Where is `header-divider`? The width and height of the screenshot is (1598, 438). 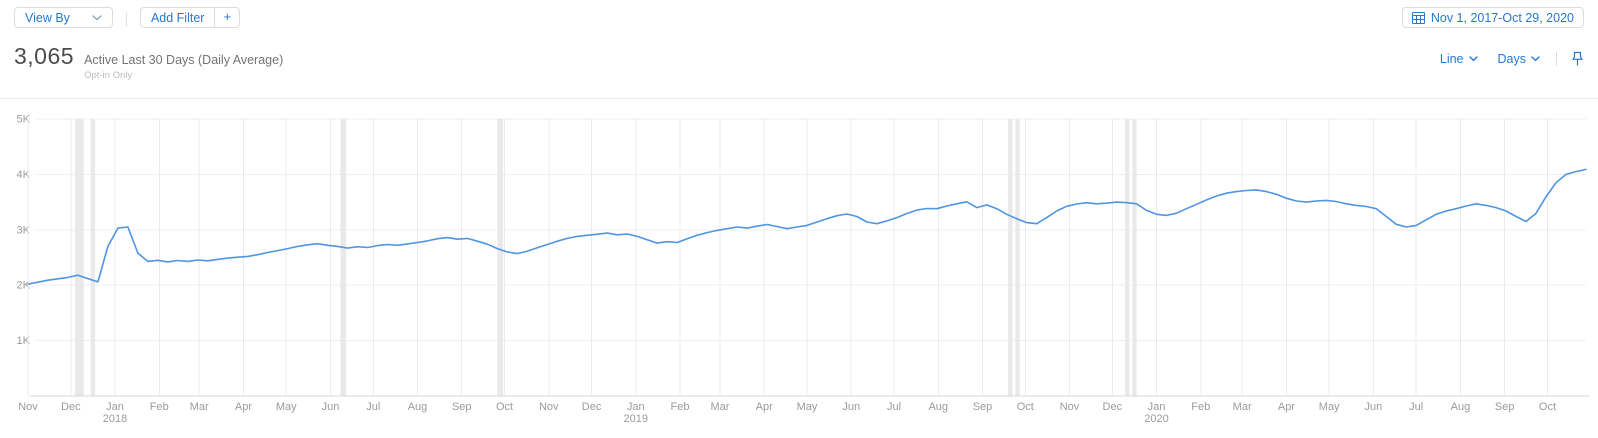
header-divider is located at coordinates (799, 98).